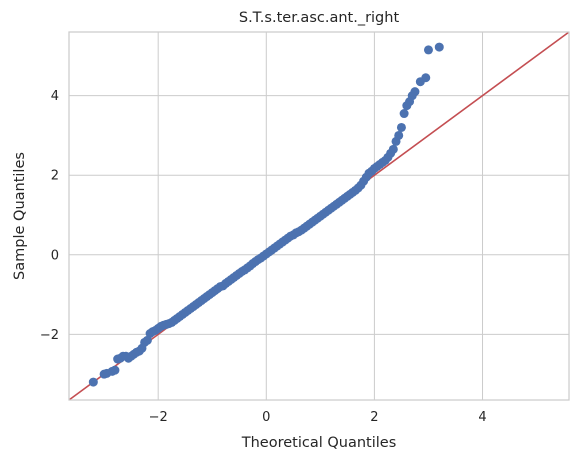  I want to click on x-tick-label: −2, so click(158, 417).